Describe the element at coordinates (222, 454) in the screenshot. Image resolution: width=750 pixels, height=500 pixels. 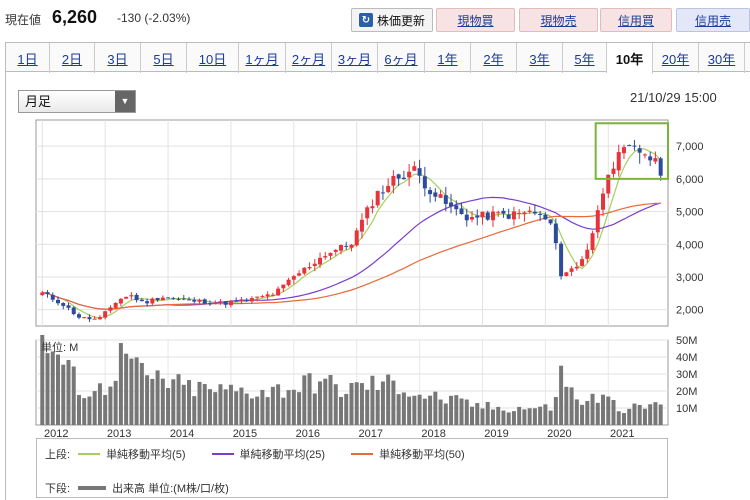
I see `legend-swatch-sma25` at that location.